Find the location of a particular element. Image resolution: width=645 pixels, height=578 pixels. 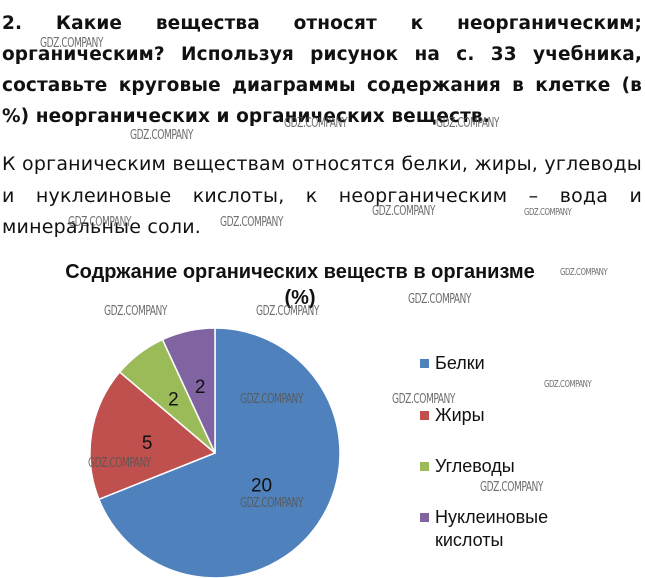

legend-swatch-nukleinovye is located at coordinates (424, 517).